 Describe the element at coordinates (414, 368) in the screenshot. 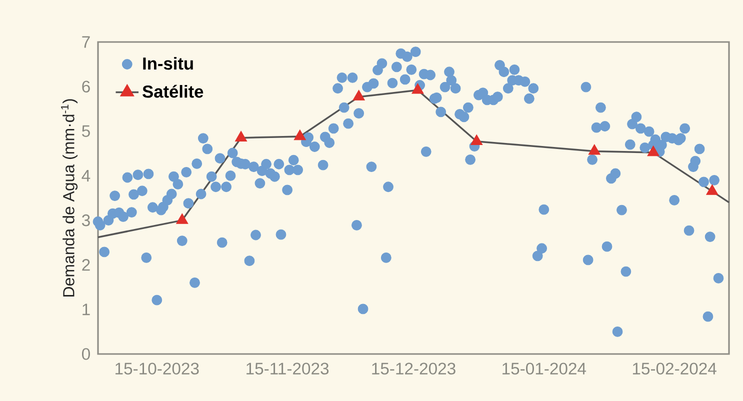

I see `x-tick-label: 15-12-2023` at that location.